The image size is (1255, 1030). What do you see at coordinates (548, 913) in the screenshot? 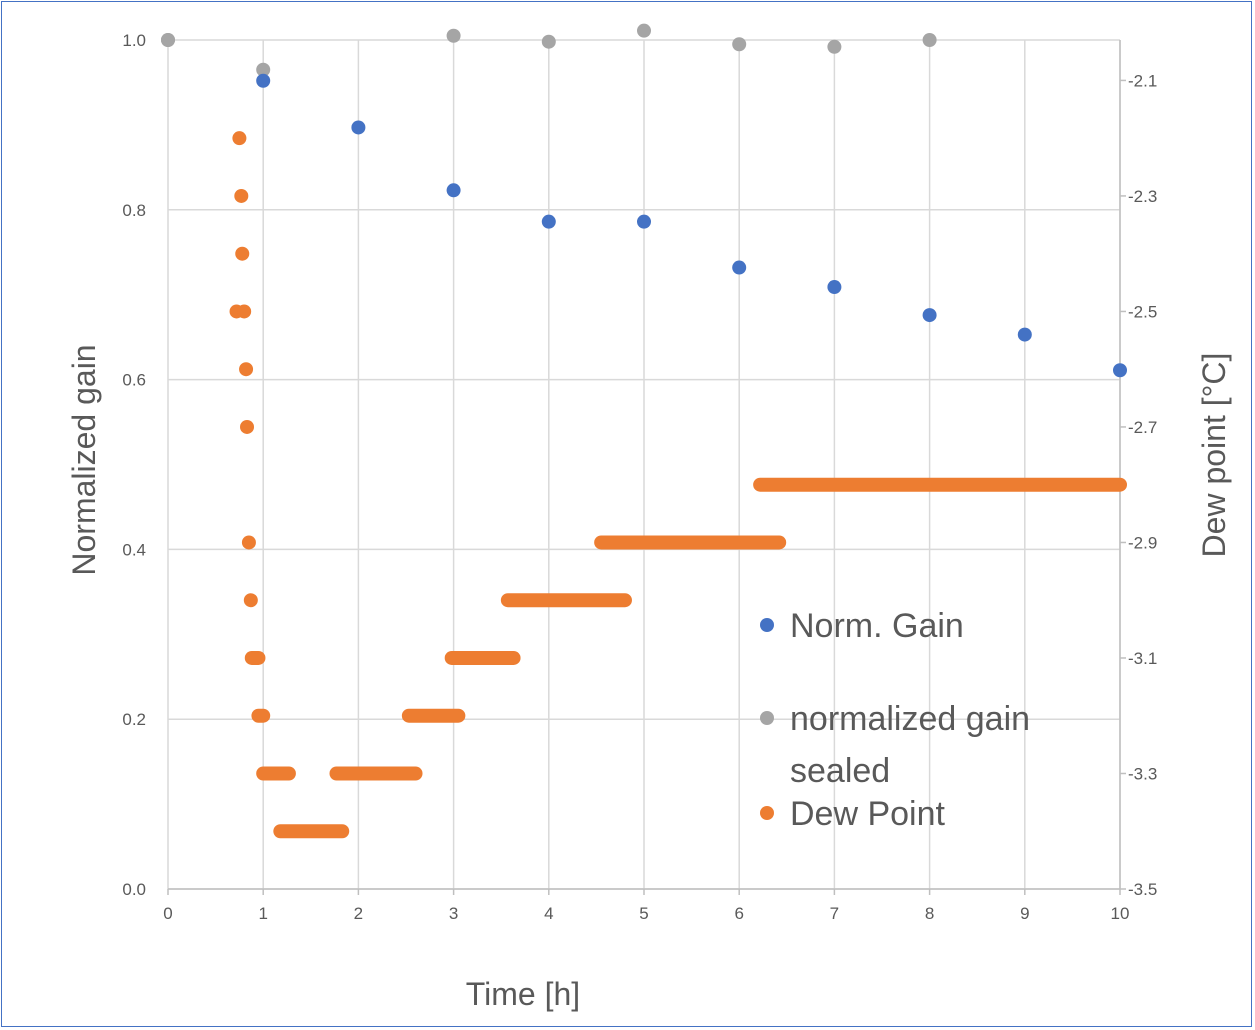
I see `x-tick-label: 4` at bounding box center [548, 913].